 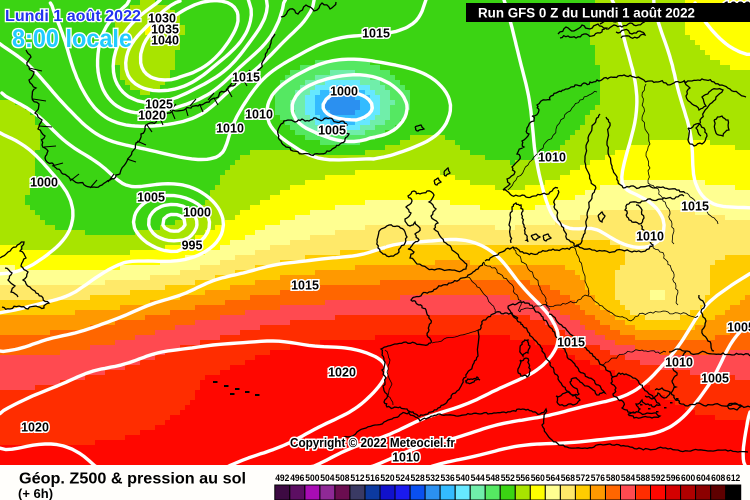 I want to click on svg-text: 564, so click(x=553, y=478).